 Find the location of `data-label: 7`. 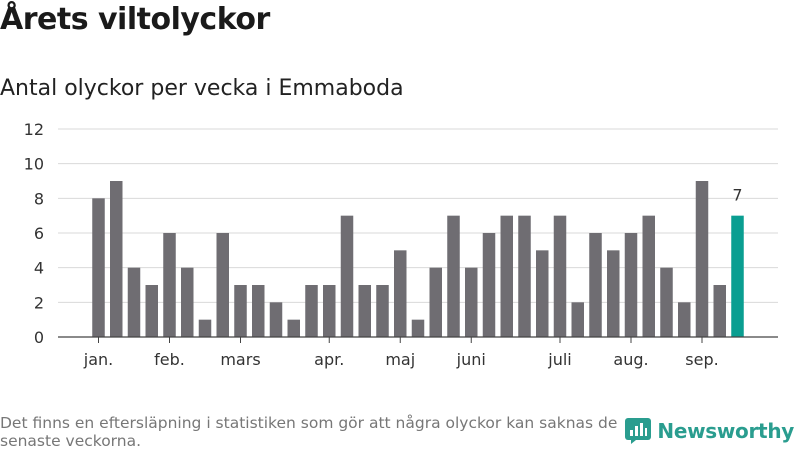

data-label: 7 is located at coordinates (737, 195).